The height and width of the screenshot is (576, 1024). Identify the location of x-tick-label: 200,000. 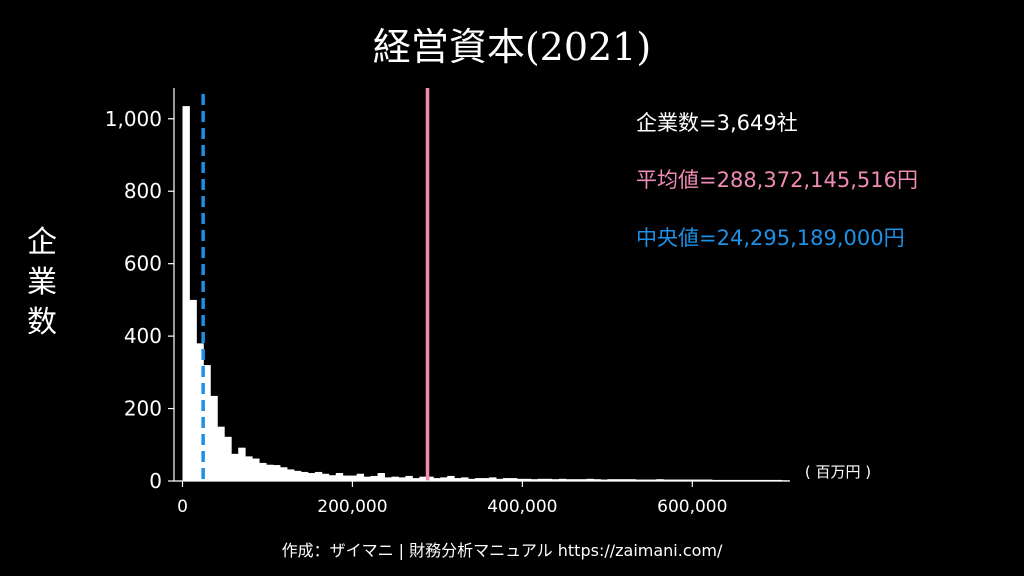
(352, 507).